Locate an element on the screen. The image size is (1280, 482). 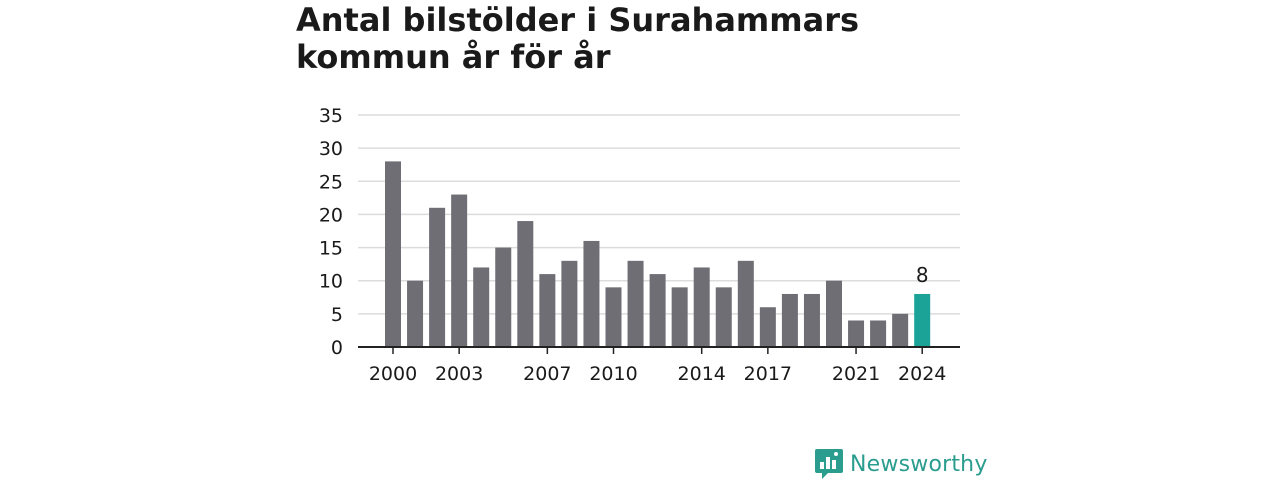
y-tick-label: 5 is located at coordinates (337, 315).